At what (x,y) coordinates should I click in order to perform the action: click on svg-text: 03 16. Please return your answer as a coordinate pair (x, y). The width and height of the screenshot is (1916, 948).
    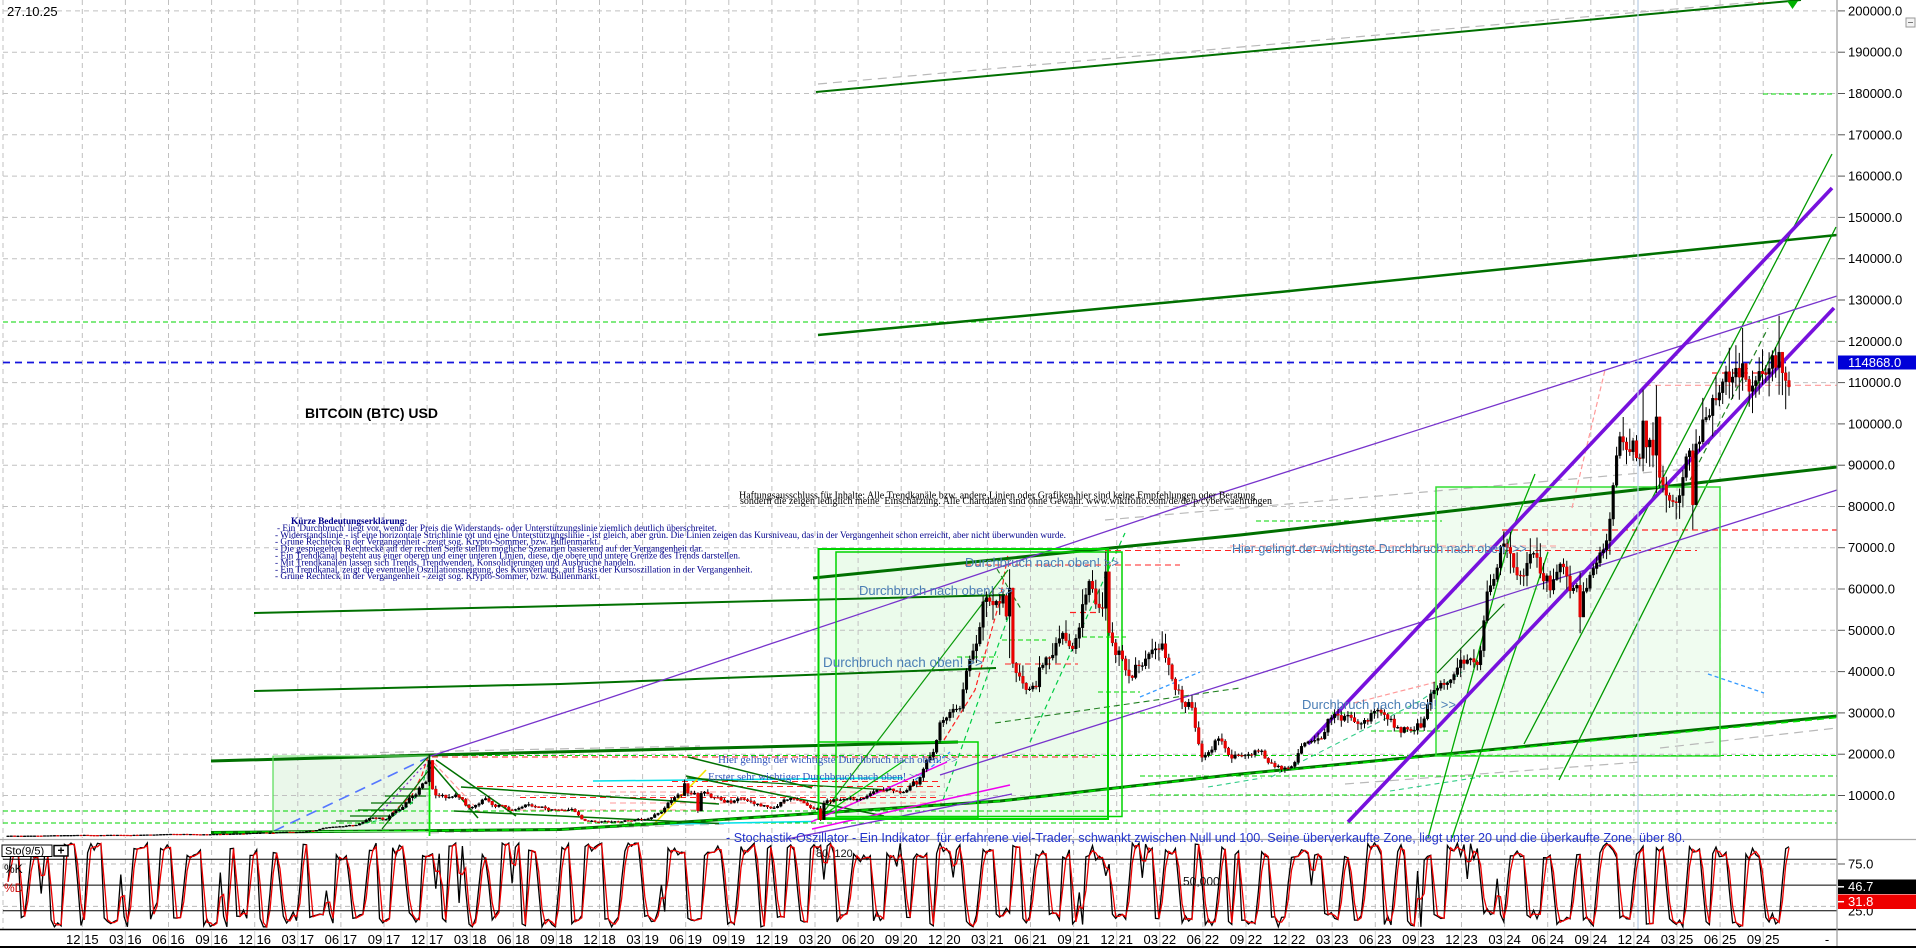
    Looking at the image, I should click on (125, 939).